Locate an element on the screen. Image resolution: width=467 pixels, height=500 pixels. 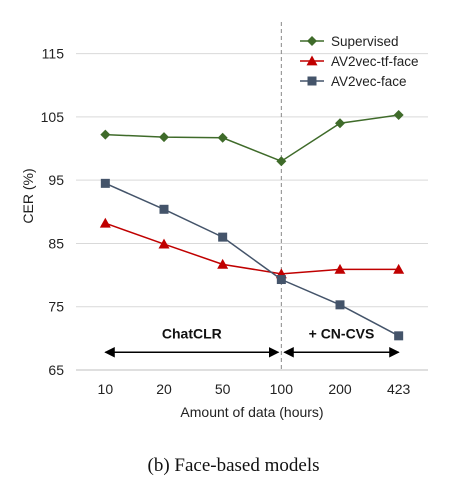
legend-entry: AV2vec-tf-face is located at coordinates (359, 61).